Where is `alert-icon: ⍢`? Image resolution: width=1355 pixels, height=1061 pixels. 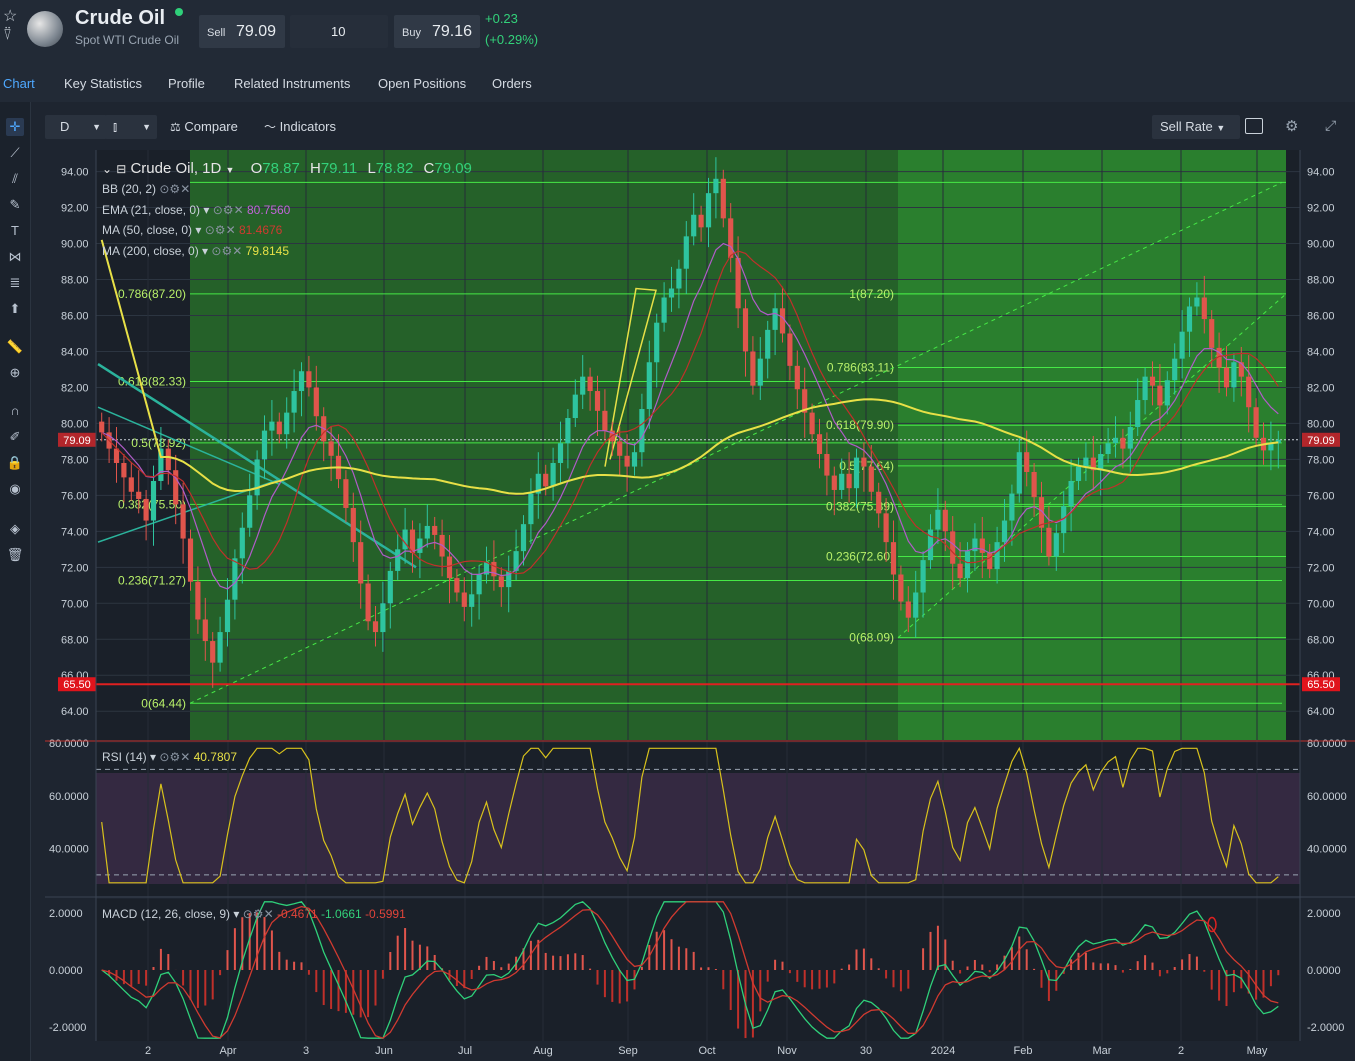
alert-icon: ⍢ is located at coordinates (8, 34).